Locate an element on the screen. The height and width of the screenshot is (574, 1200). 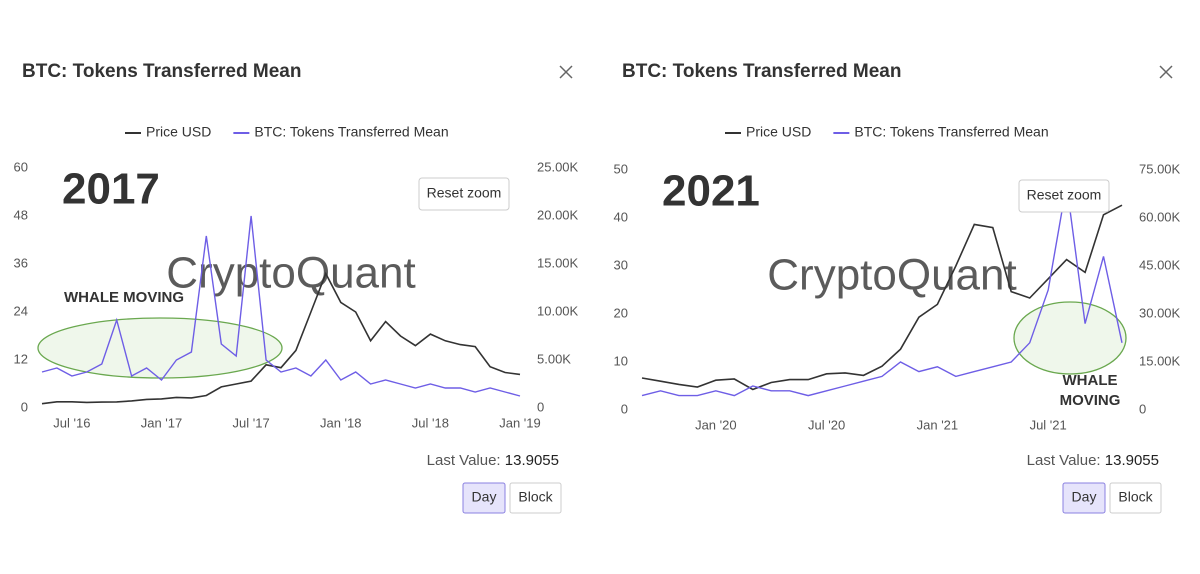
y-tick-label: 36 is located at coordinates (21, 262).